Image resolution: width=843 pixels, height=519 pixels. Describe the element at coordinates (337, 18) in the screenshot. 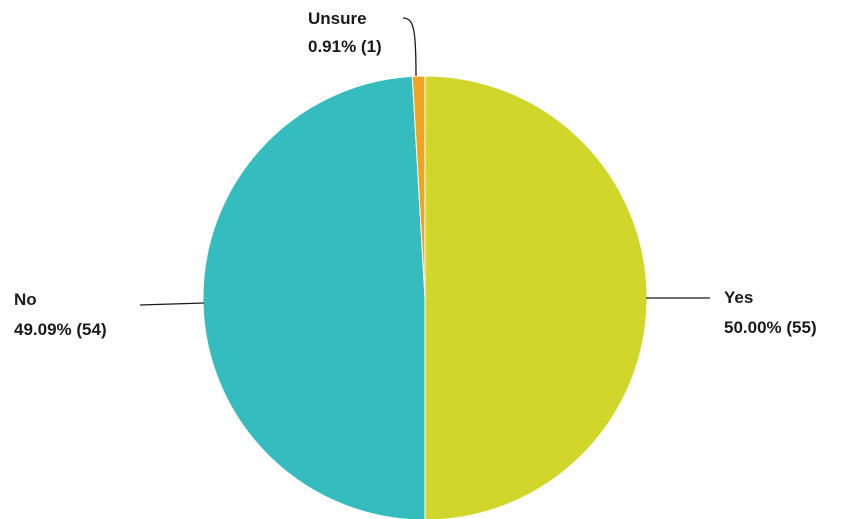

I see `slice-label-unsure-name: Unsure` at that location.